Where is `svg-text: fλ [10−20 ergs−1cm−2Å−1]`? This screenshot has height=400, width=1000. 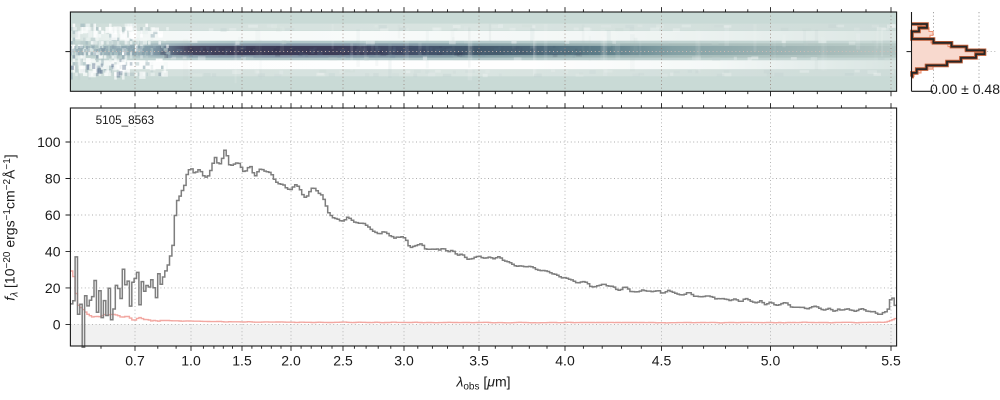
svg-text: fλ [10−20 ergs−1cm−2Å−1] is located at coordinates (11, 227).